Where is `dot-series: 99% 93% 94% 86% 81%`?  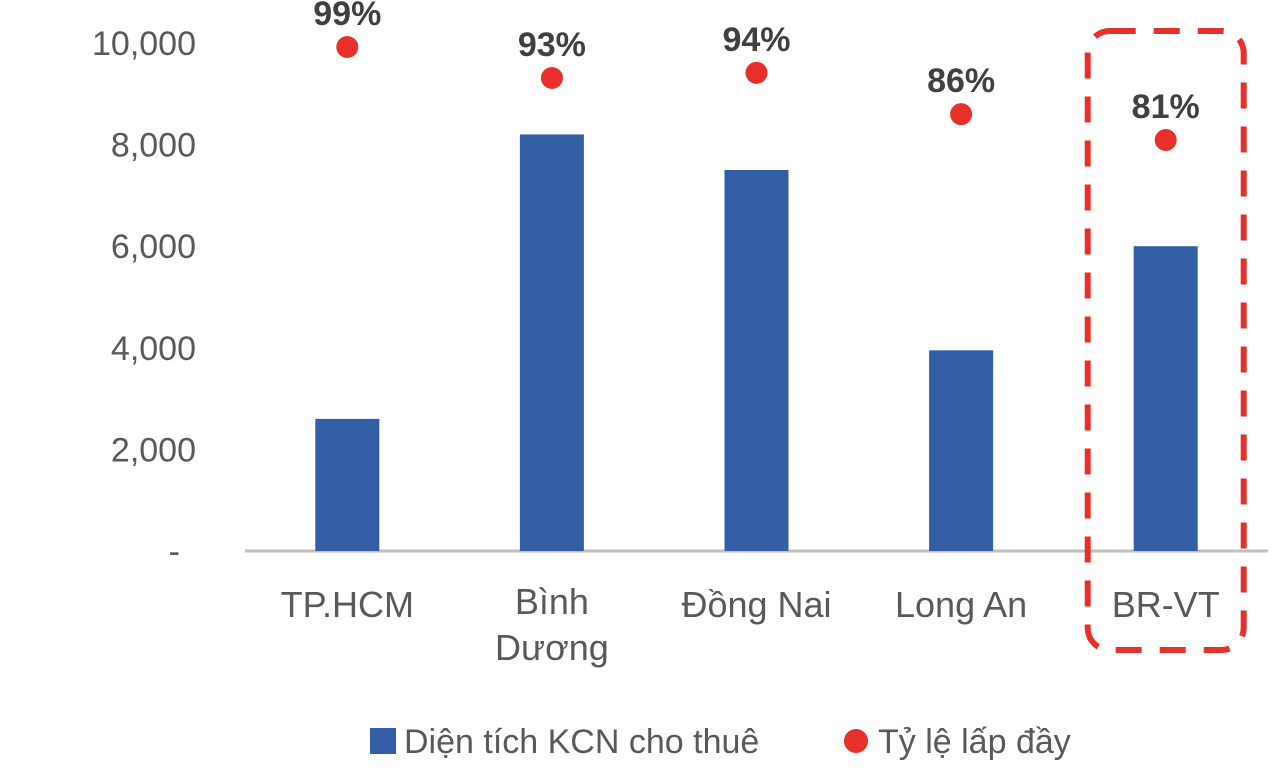
dot-series: 99% 93% 94% 86% 81% is located at coordinates (756, 75).